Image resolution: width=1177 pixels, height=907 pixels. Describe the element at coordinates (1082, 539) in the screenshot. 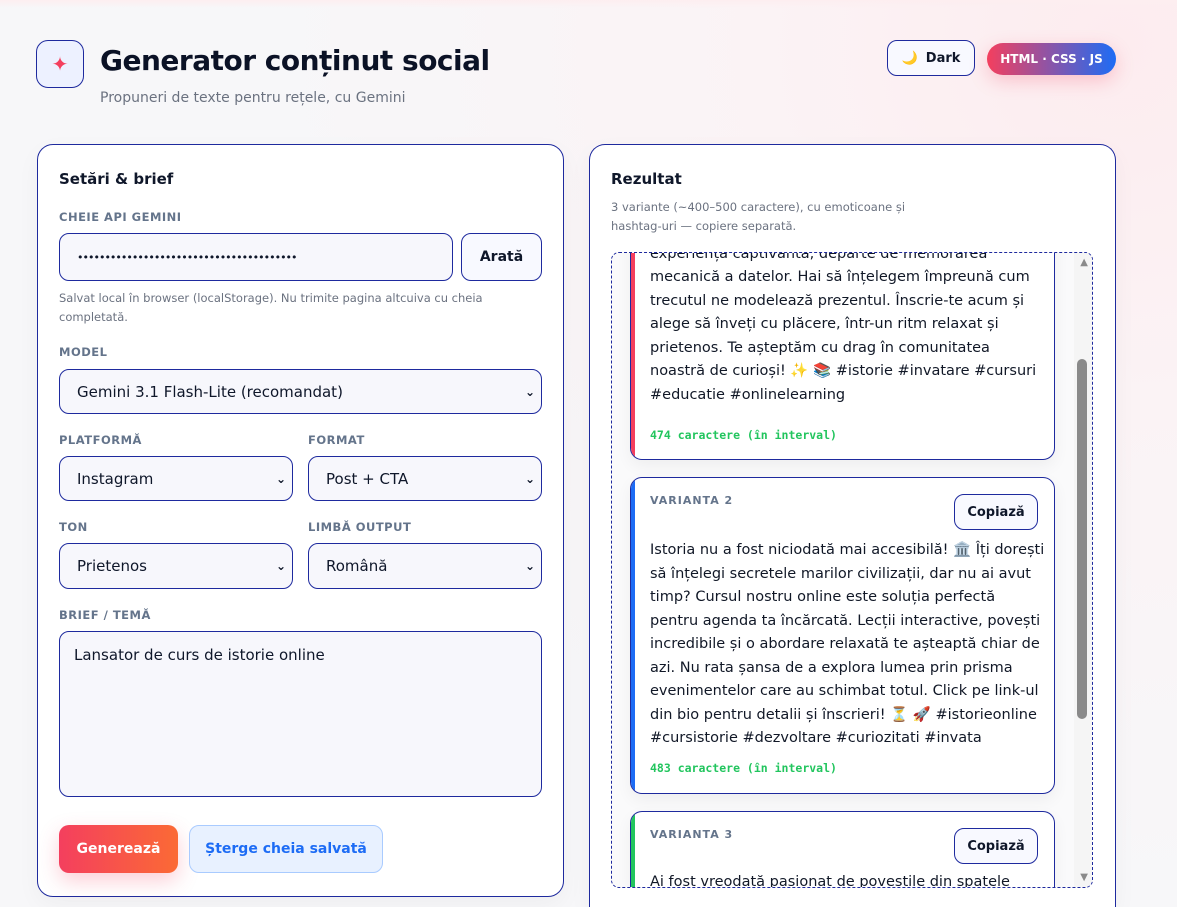

I see `scrollbar-thumb` at that location.